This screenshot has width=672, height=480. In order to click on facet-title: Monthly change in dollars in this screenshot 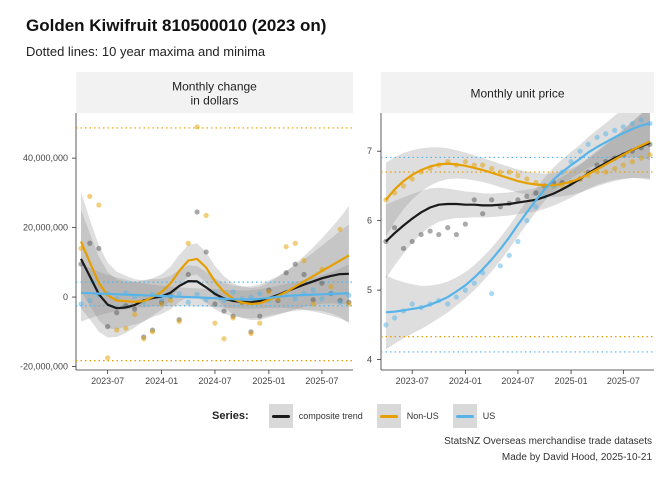, I will do `click(214, 94)`.